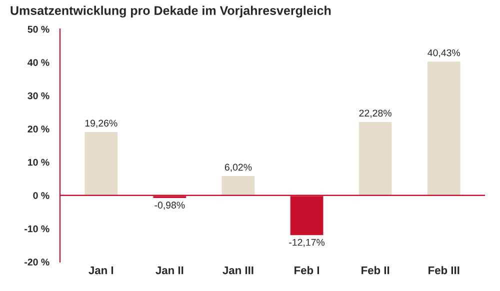 This screenshot has width=500, height=291. I want to click on data-label: -0,98%, so click(169, 206).